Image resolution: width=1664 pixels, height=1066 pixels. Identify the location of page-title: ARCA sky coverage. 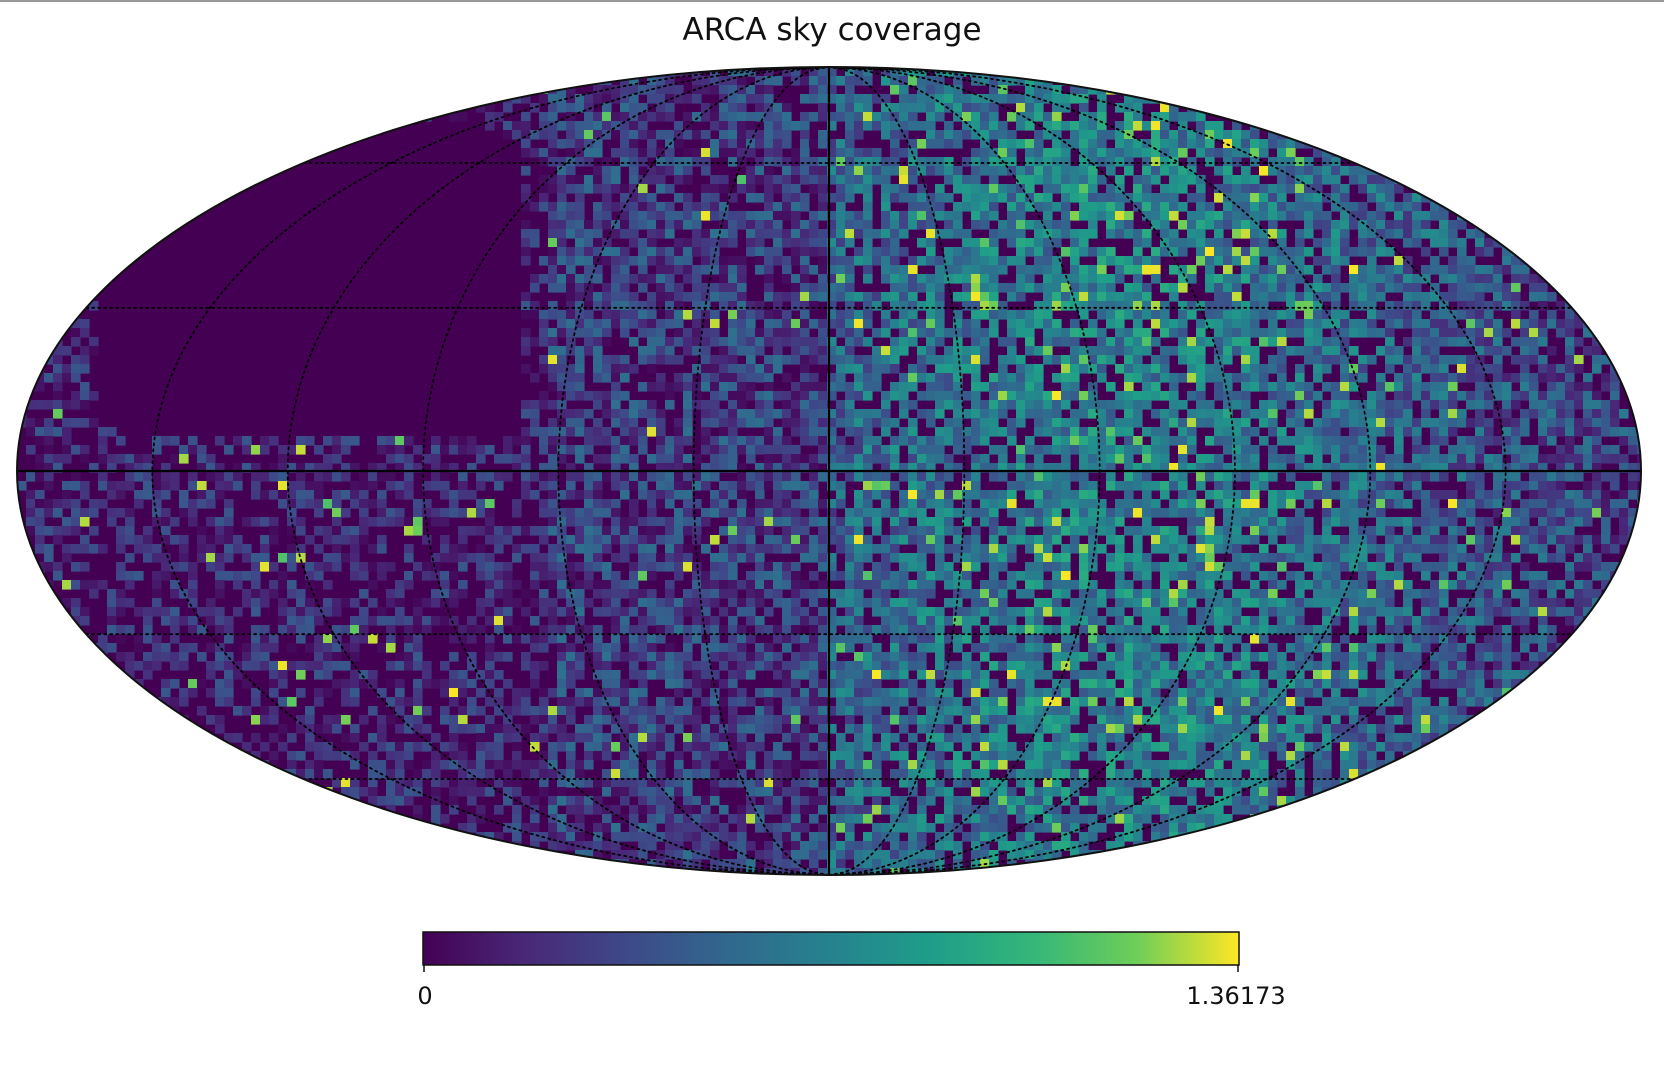
(832, 30).